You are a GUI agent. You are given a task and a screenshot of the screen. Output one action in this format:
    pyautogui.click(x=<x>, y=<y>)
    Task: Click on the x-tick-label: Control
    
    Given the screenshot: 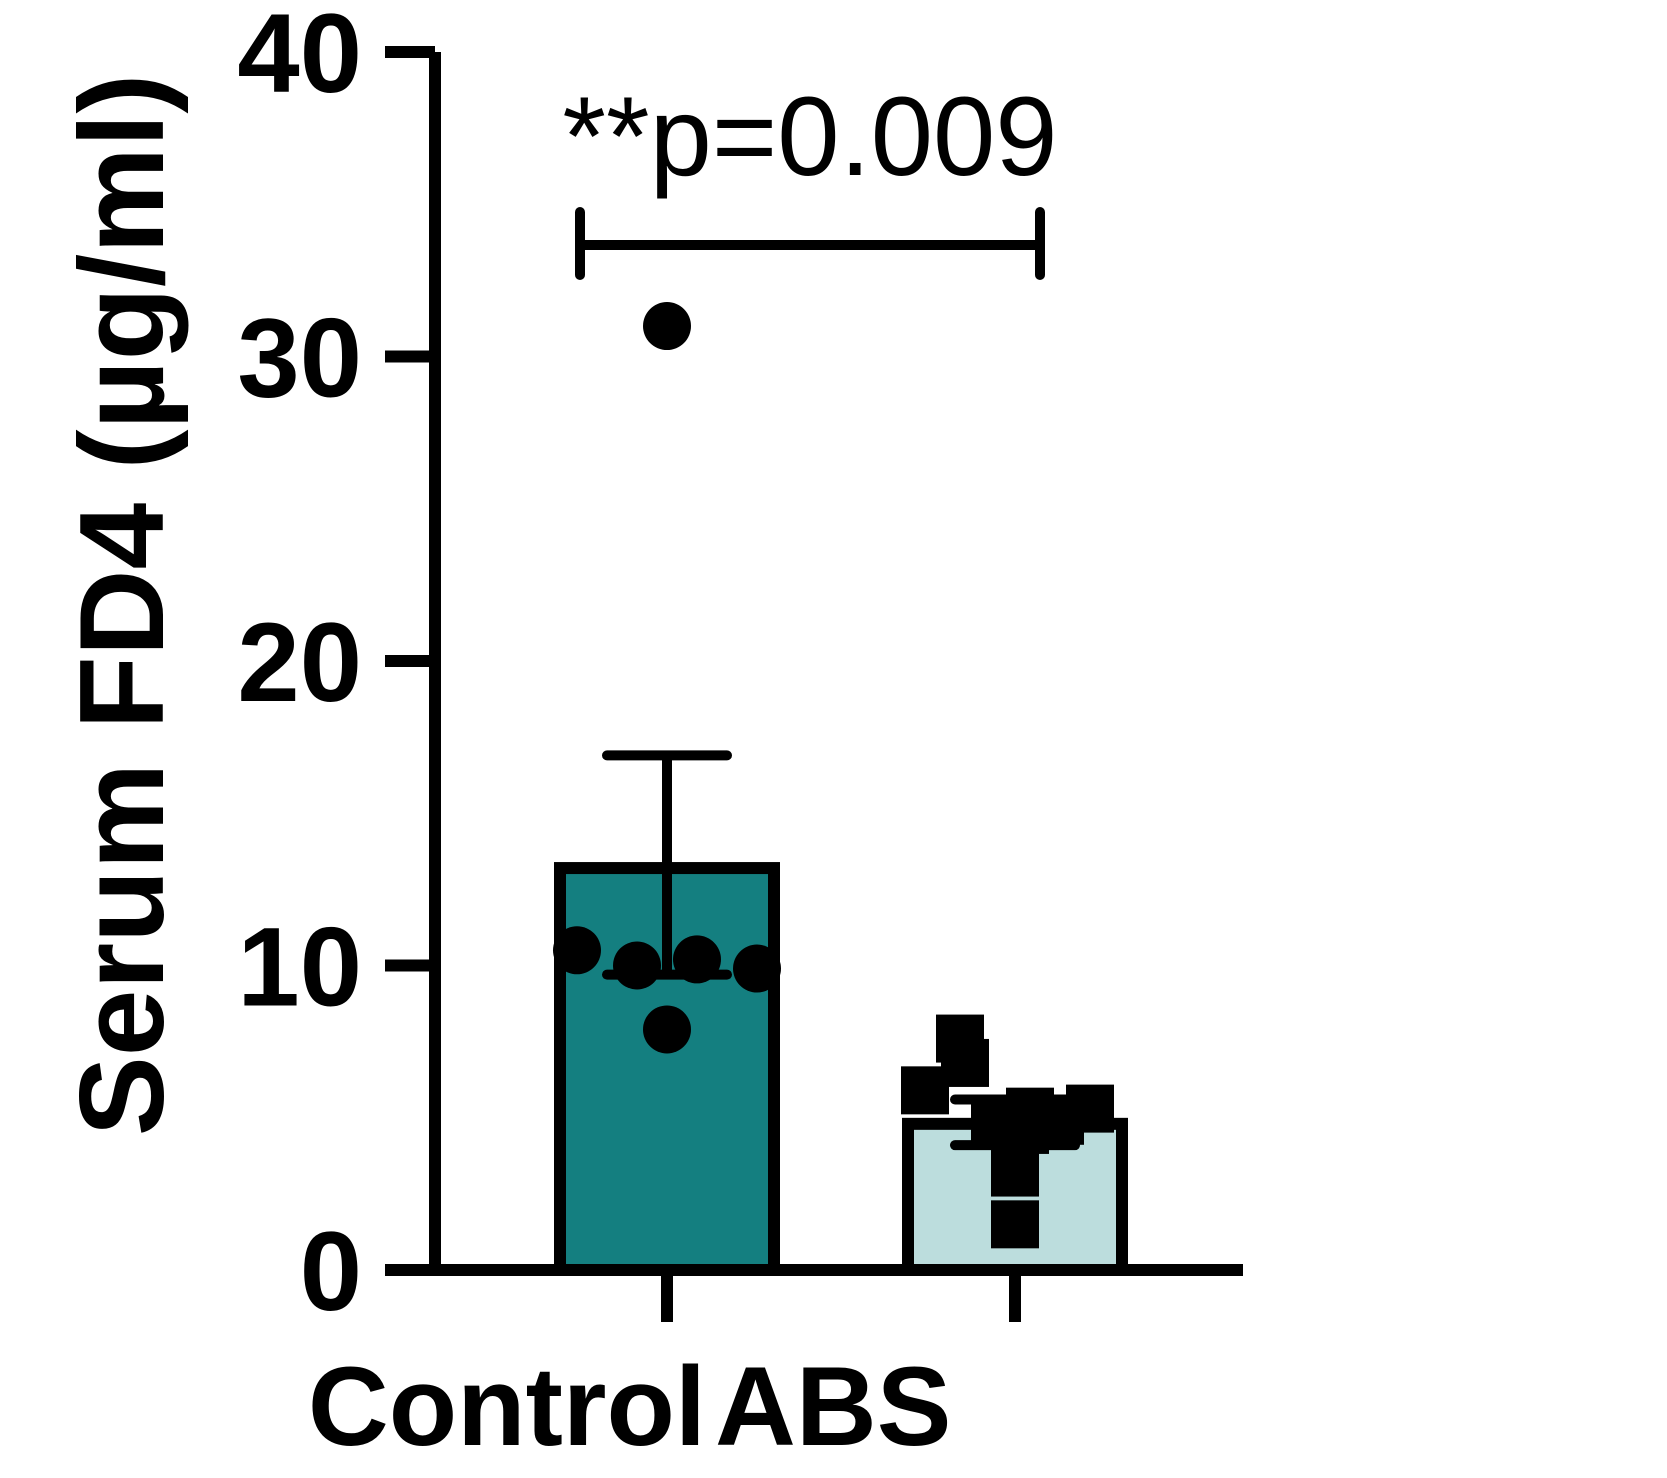 What is the action you would take?
    pyautogui.click(x=507, y=1406)
    